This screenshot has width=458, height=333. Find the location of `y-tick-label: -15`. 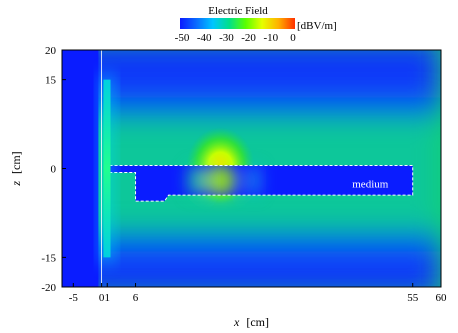

y-tick-label: -15 is located at coordinates (48, 258).